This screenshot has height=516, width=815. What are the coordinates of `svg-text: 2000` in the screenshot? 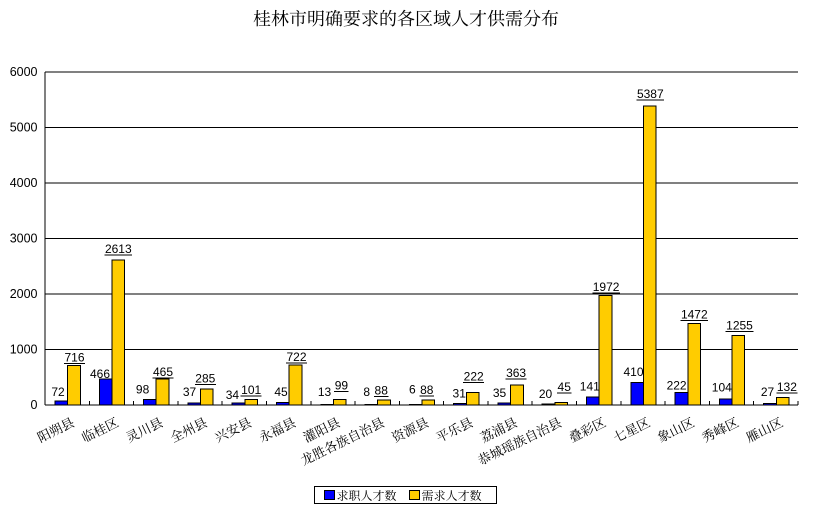 It's located at (24, 294).